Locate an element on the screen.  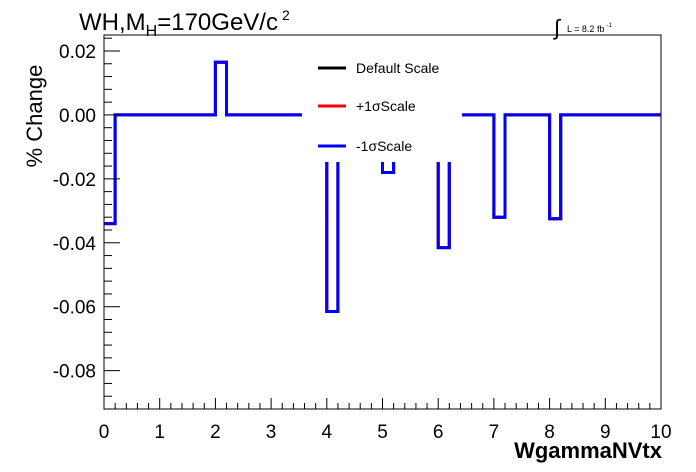
x-tick-label: 8 is located at coordinates (549, 432).